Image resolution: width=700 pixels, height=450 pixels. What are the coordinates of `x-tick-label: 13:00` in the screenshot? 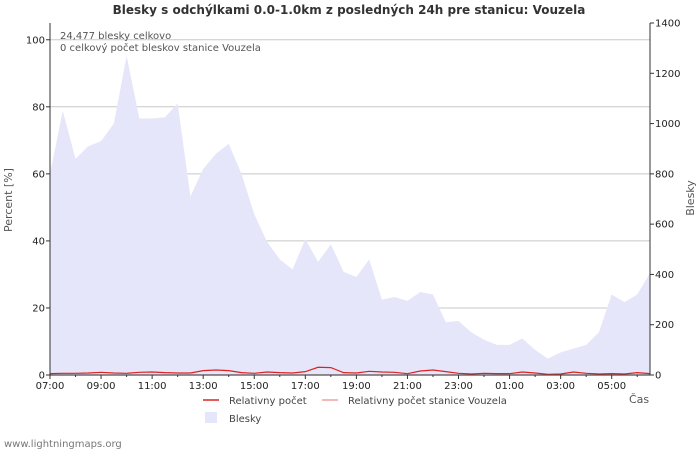 It's located at (203, 386).